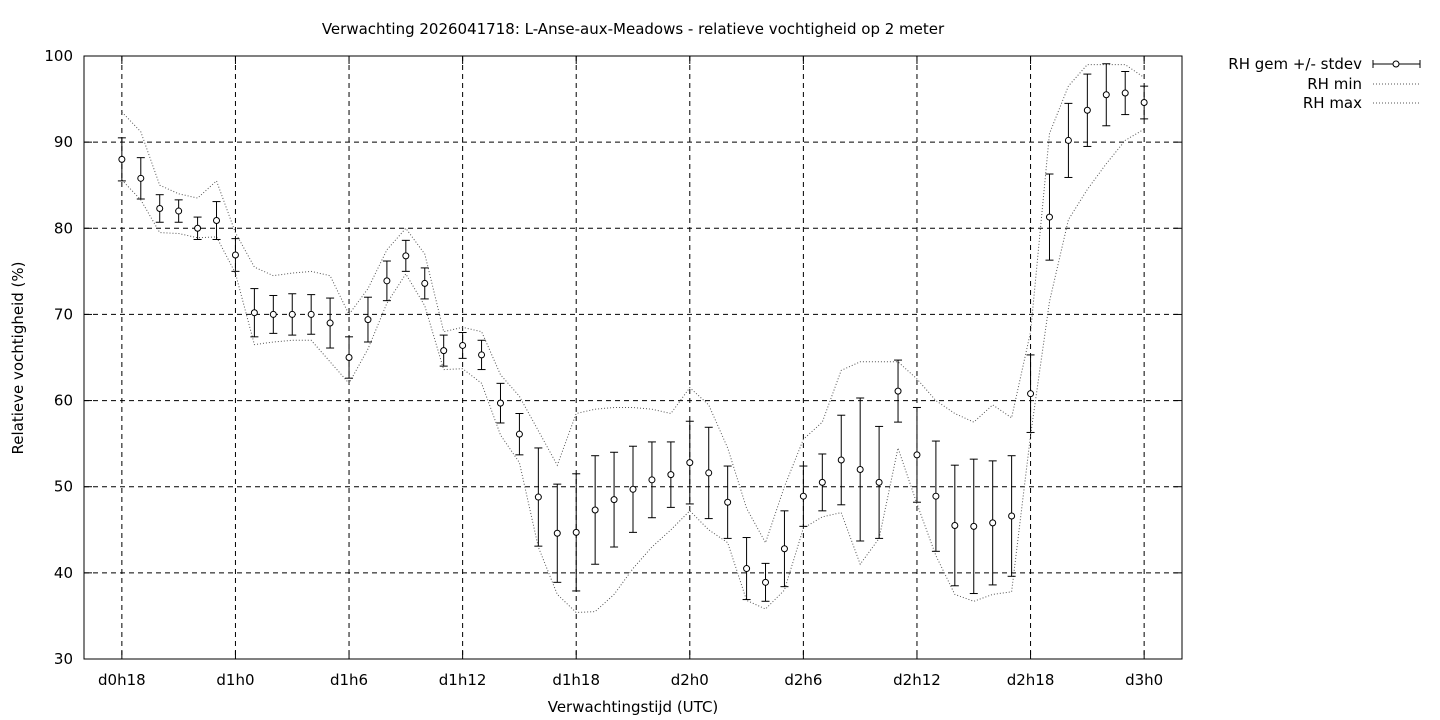  I want to click on y-axis-label: Relatieve vochtigheid (%), so click(18, 357).